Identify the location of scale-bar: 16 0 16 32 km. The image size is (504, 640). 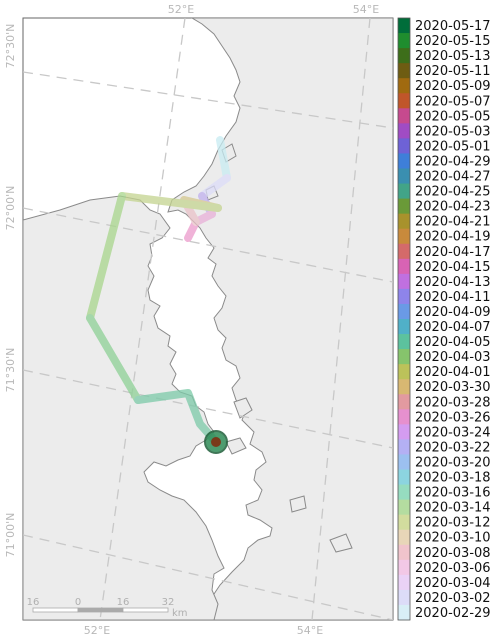
(107, 608).